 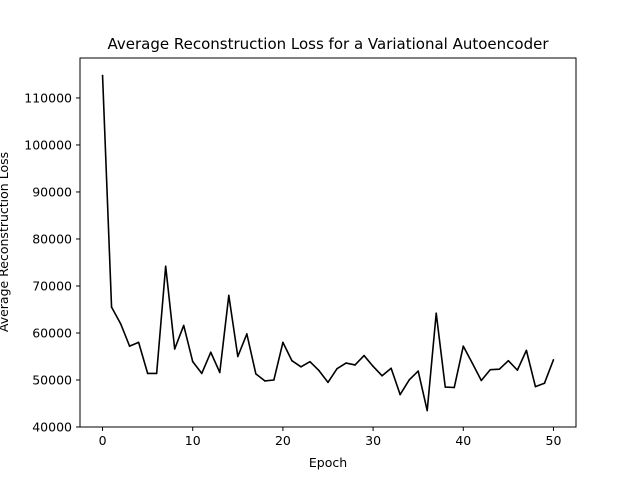 I want to click on y-tick-label: 90000, so click(x=52, y=191).